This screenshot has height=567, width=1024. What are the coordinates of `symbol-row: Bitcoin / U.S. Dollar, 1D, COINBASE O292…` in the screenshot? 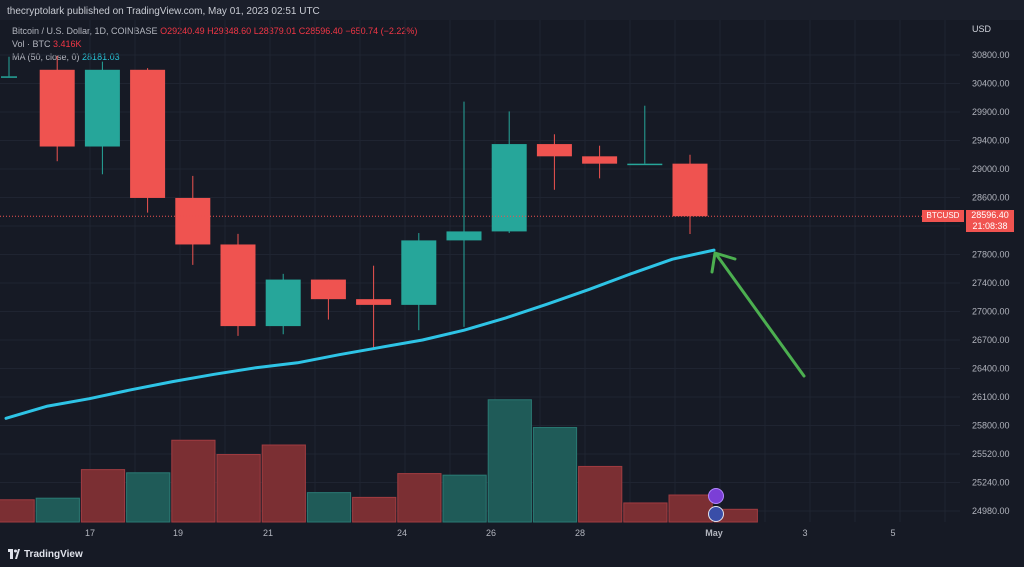 It's located at (214, 31).